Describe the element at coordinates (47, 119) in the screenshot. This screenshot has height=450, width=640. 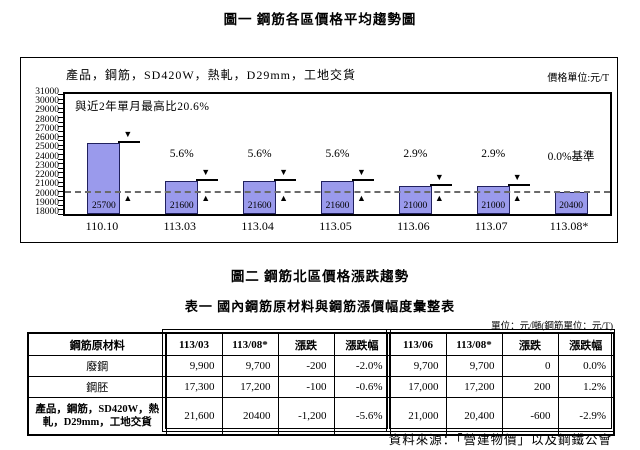
I see `y-tick-label: 28000` at that location.